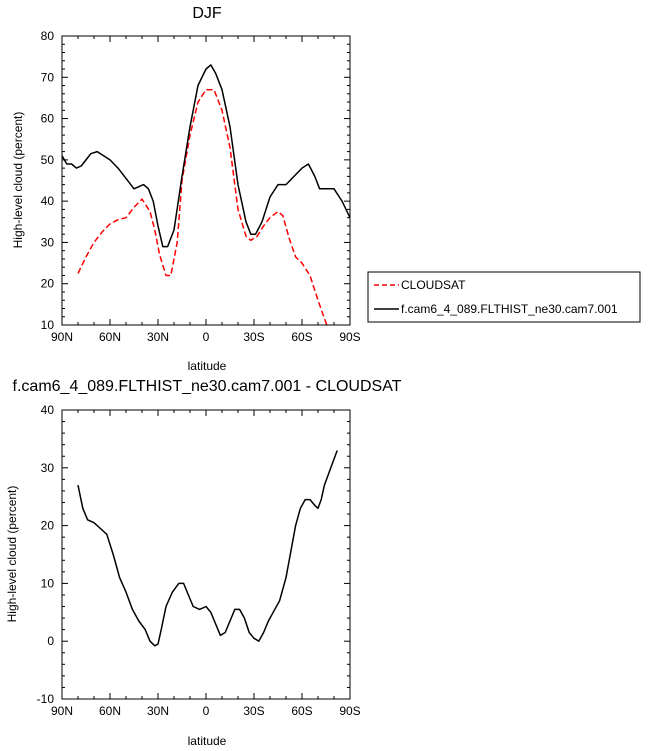  What do you see at coordinates (48, 410) in the screenshot?
I see `bottom-y-tick-label: 40` at bounding box center [48, 410].